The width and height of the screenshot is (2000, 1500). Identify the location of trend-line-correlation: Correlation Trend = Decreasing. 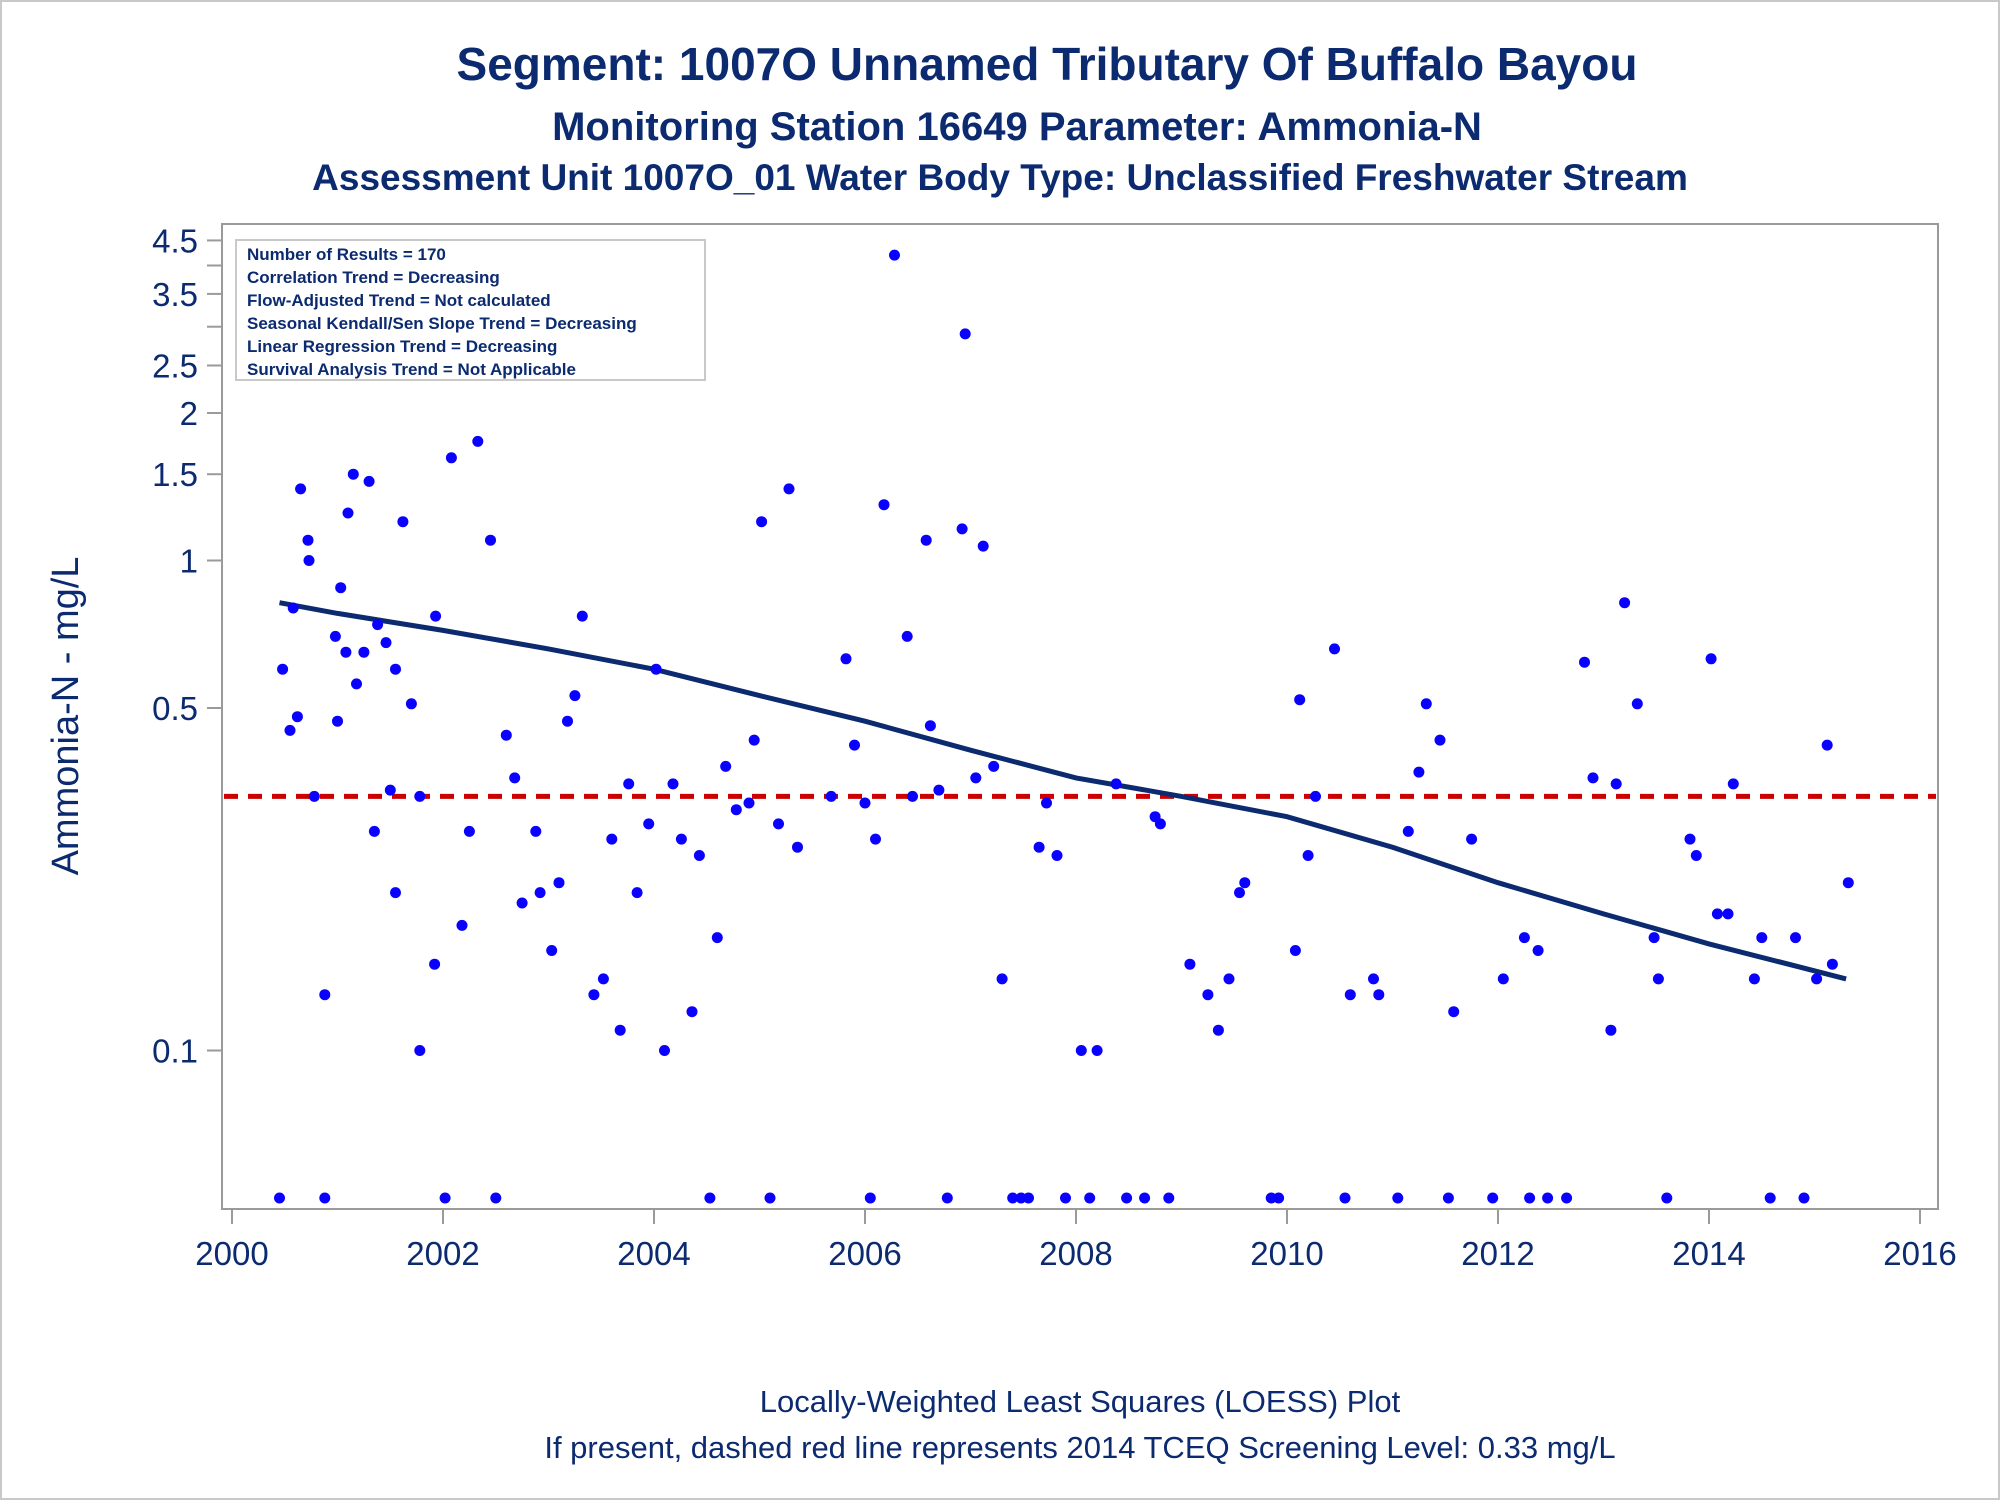
(373, 277).